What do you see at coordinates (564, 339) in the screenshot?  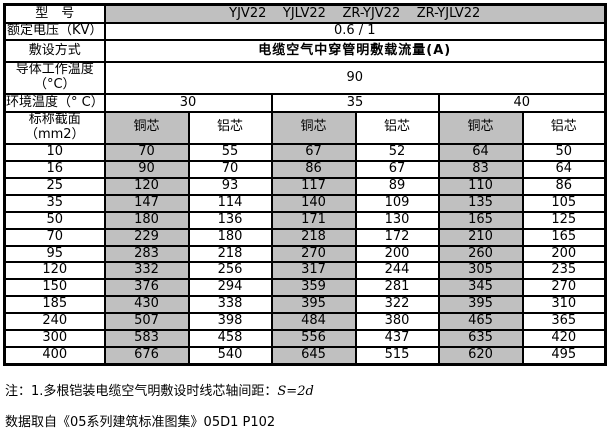 I see `ampacity-cell: 420` at bounding box center [564, 339].